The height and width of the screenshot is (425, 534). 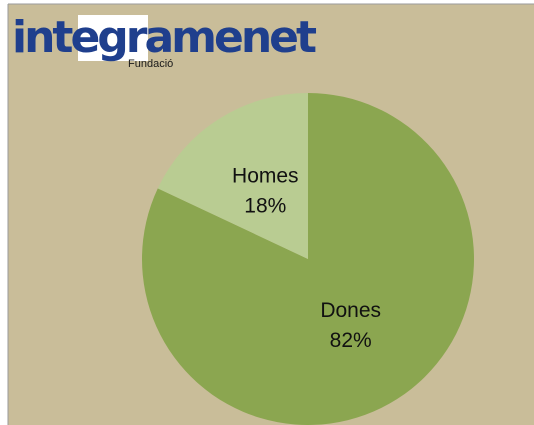 I want to click on logo-highlight, so click(x=113, y=38).